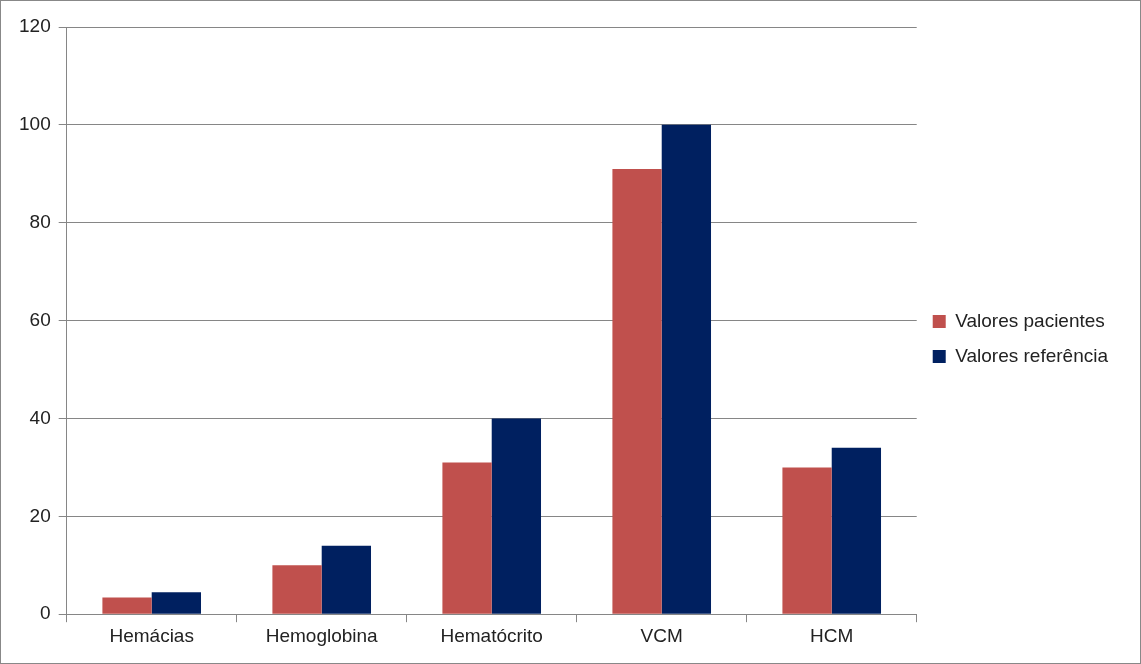  Describe the element at coordinates (832, 635) in the screenshot. I see `x-tick-label: HCM` at that location.